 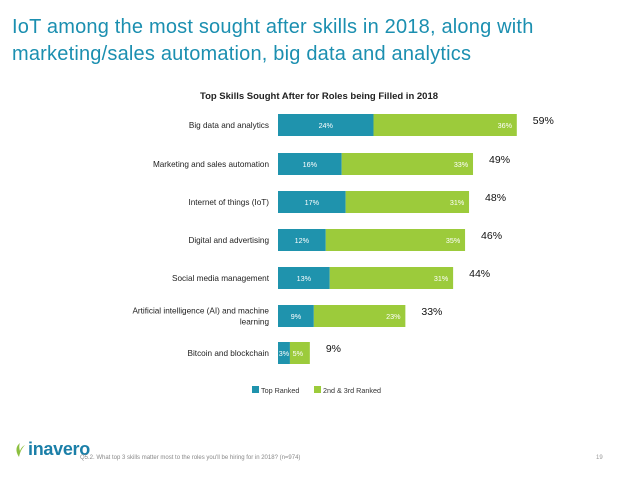 What do you see at coordinates (228, 202) in the screenshot?
I see `category-label: Internet of things (IoT)` at bounding box center [228, 202].